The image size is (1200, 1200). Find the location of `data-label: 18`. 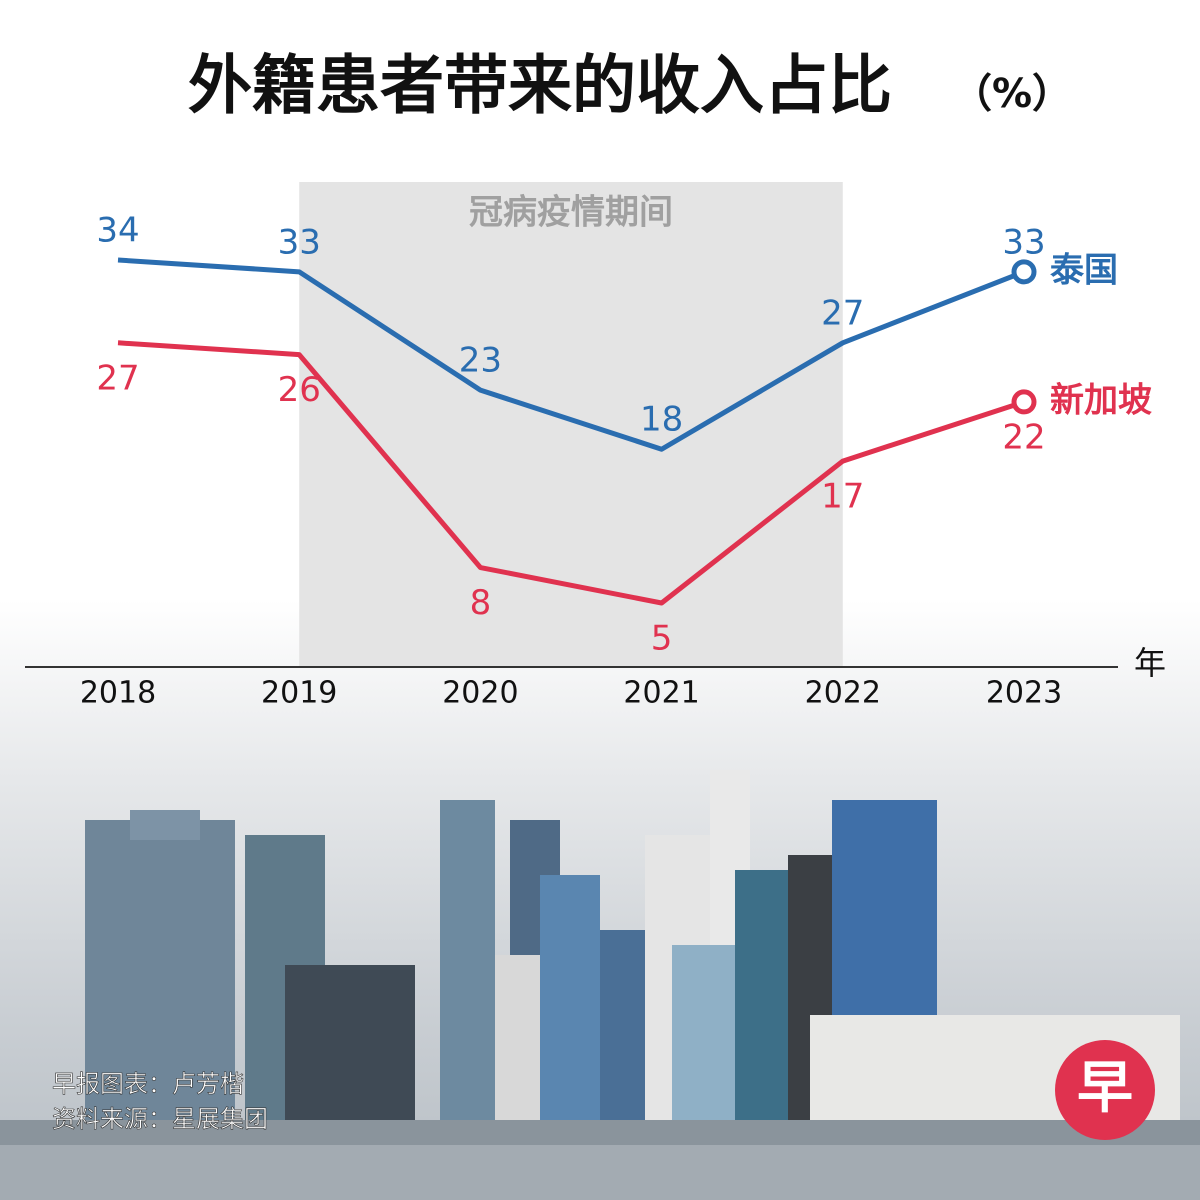

data-label: 18 is located at coordinates (661, 420).